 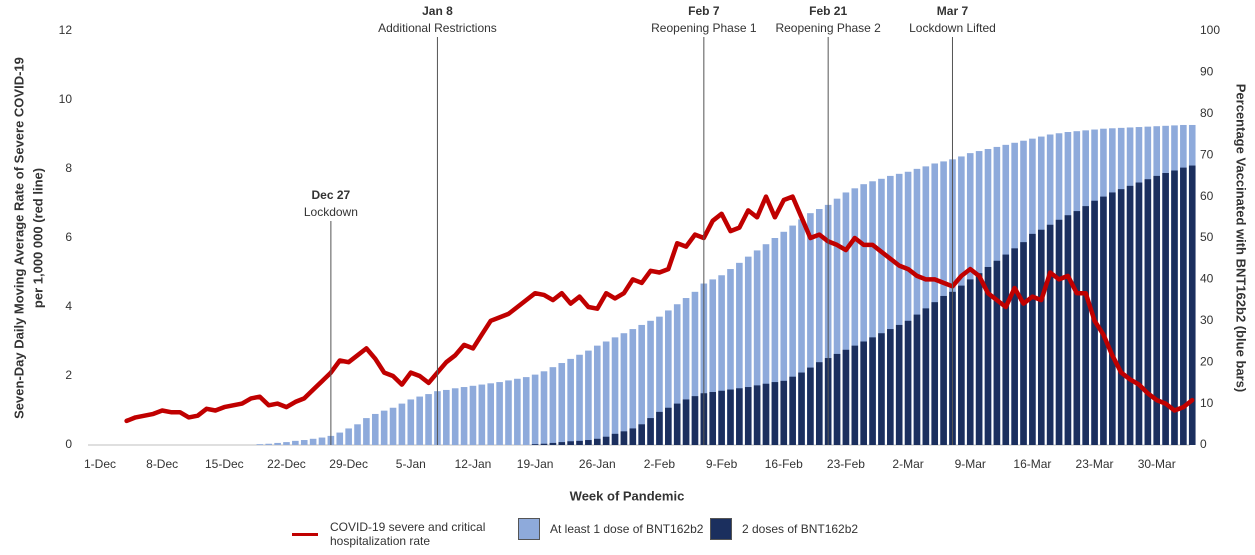 I want to click on annotation-date: Feb 21, so click(x=828, y=11).